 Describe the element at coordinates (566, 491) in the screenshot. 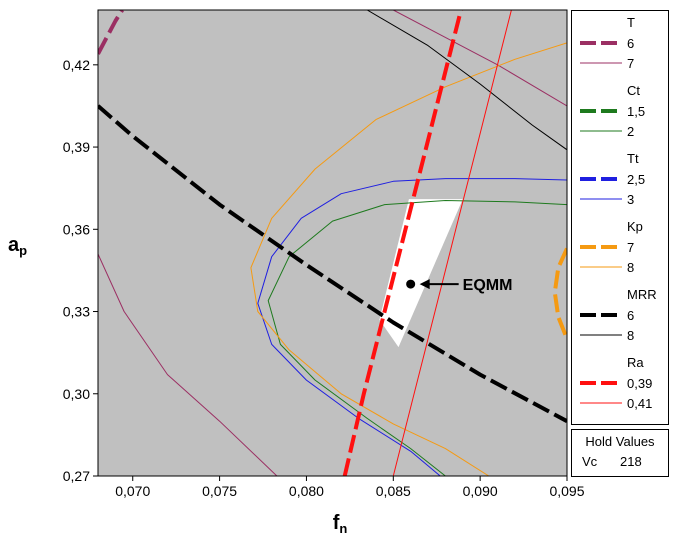

I see `x-tick-label: 0,095` at that location.